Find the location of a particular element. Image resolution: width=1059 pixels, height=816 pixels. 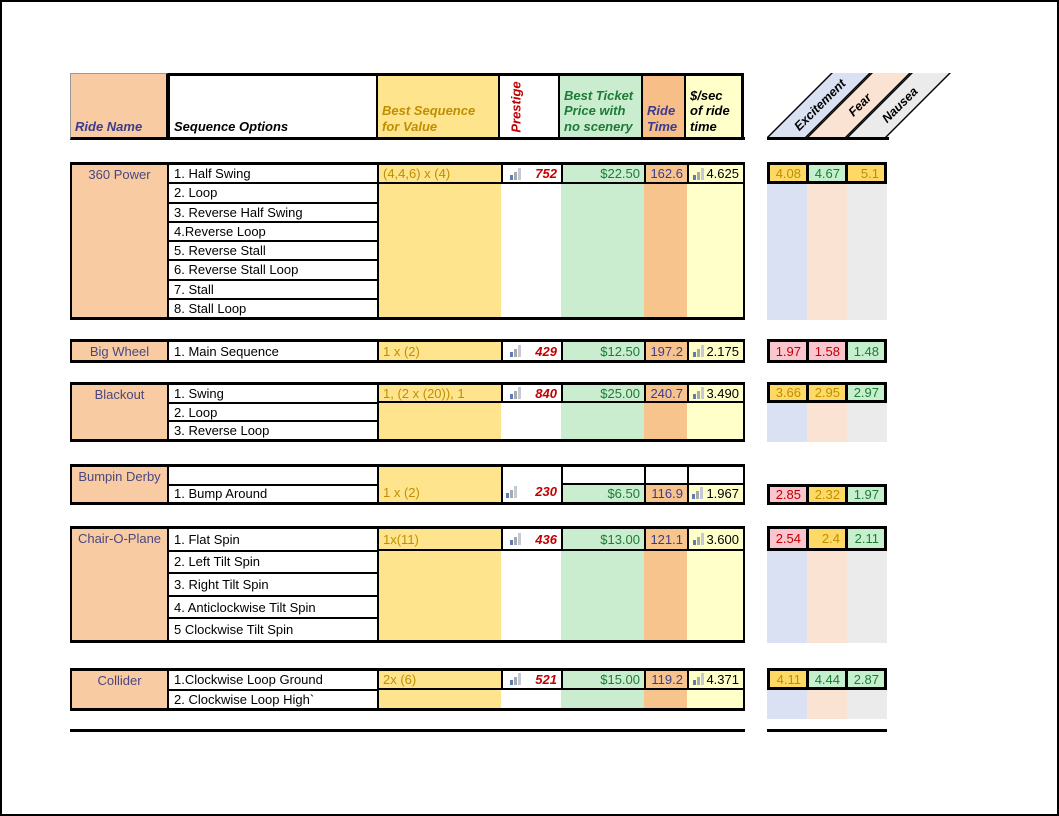

ride-time-cell: 162.6 is located at coordinates (665, 241).